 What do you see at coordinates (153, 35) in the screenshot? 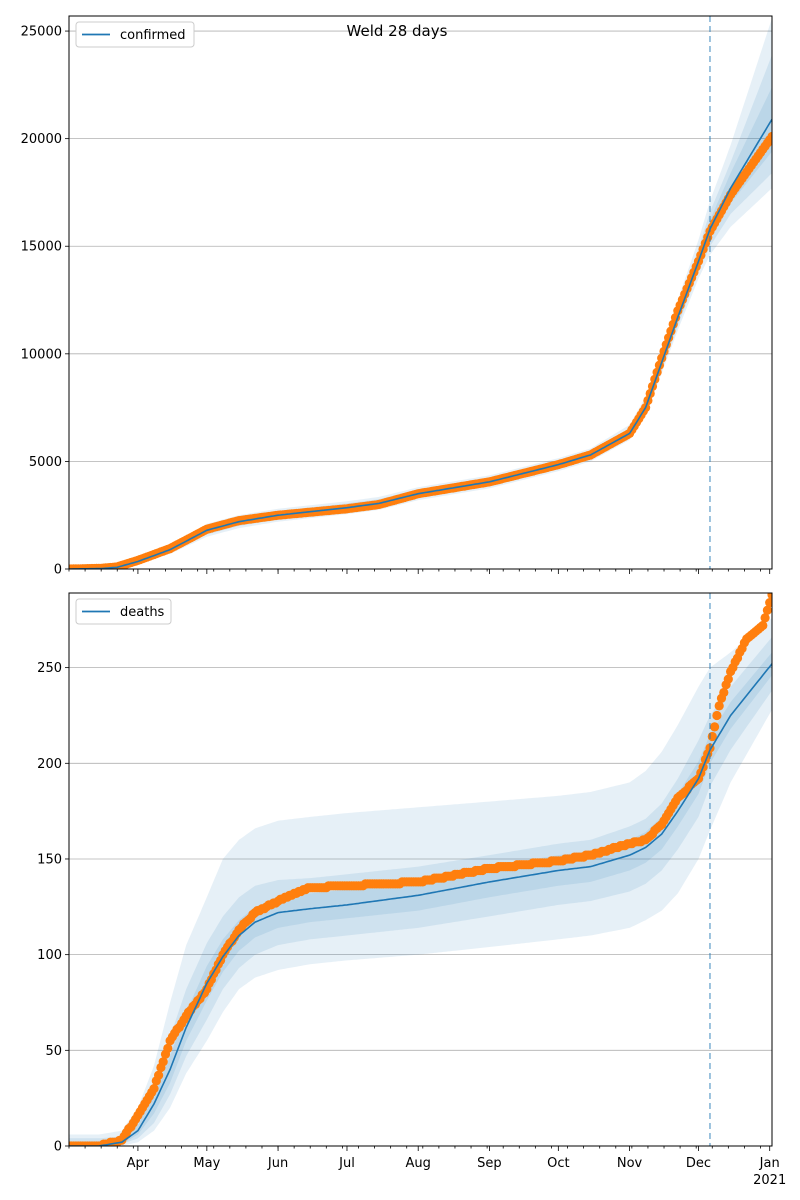
I see `legend-label: confirmed` at bounding box center [153, 35].